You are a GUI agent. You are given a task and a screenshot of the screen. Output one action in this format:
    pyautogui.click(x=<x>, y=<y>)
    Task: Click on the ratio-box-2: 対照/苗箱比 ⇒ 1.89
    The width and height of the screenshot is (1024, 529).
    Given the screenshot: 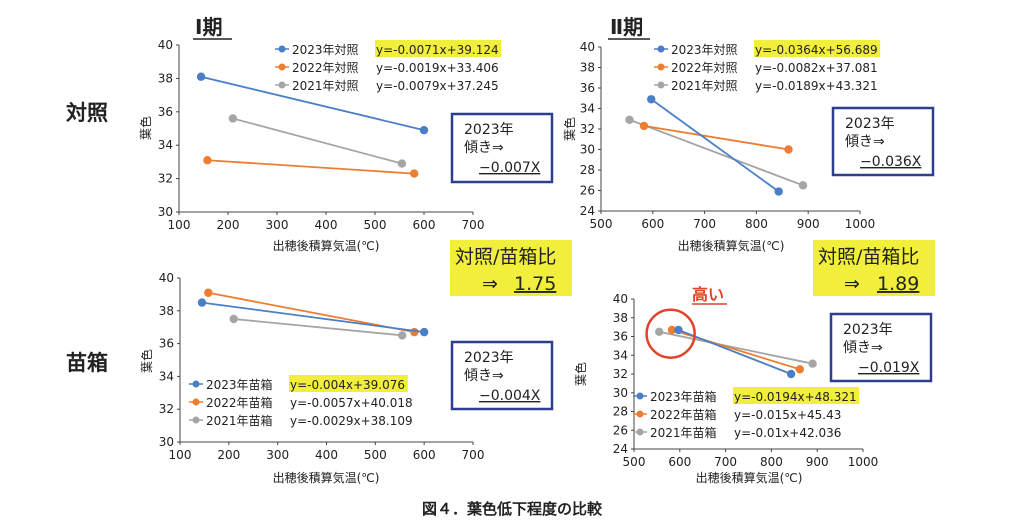 What is the action you would take?
    pyautogui.click(x=874, y=268)
    